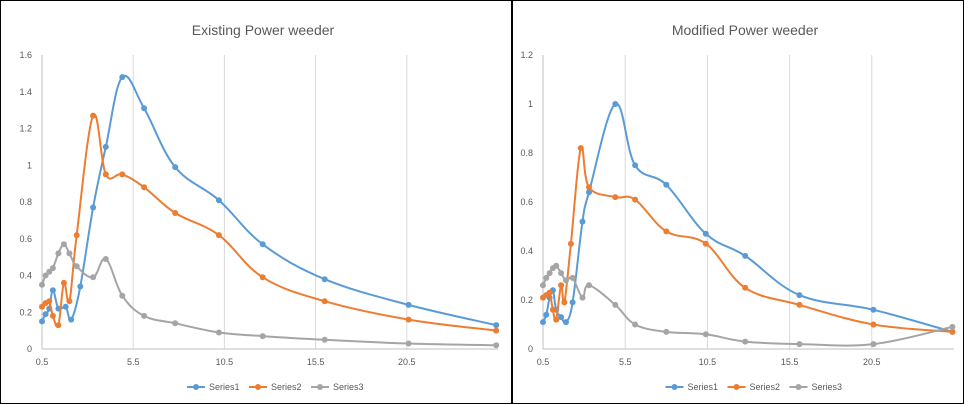  Describe the element at coordinates (224, 387) in the screenshot. I see `legend-label: Series1` at that location.